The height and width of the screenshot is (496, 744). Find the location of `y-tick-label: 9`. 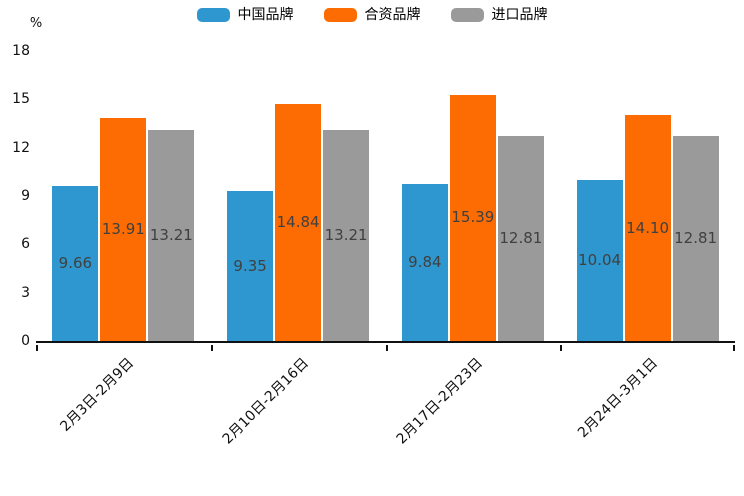

y-tick-label: 9 is located at coordinates (25, 196).